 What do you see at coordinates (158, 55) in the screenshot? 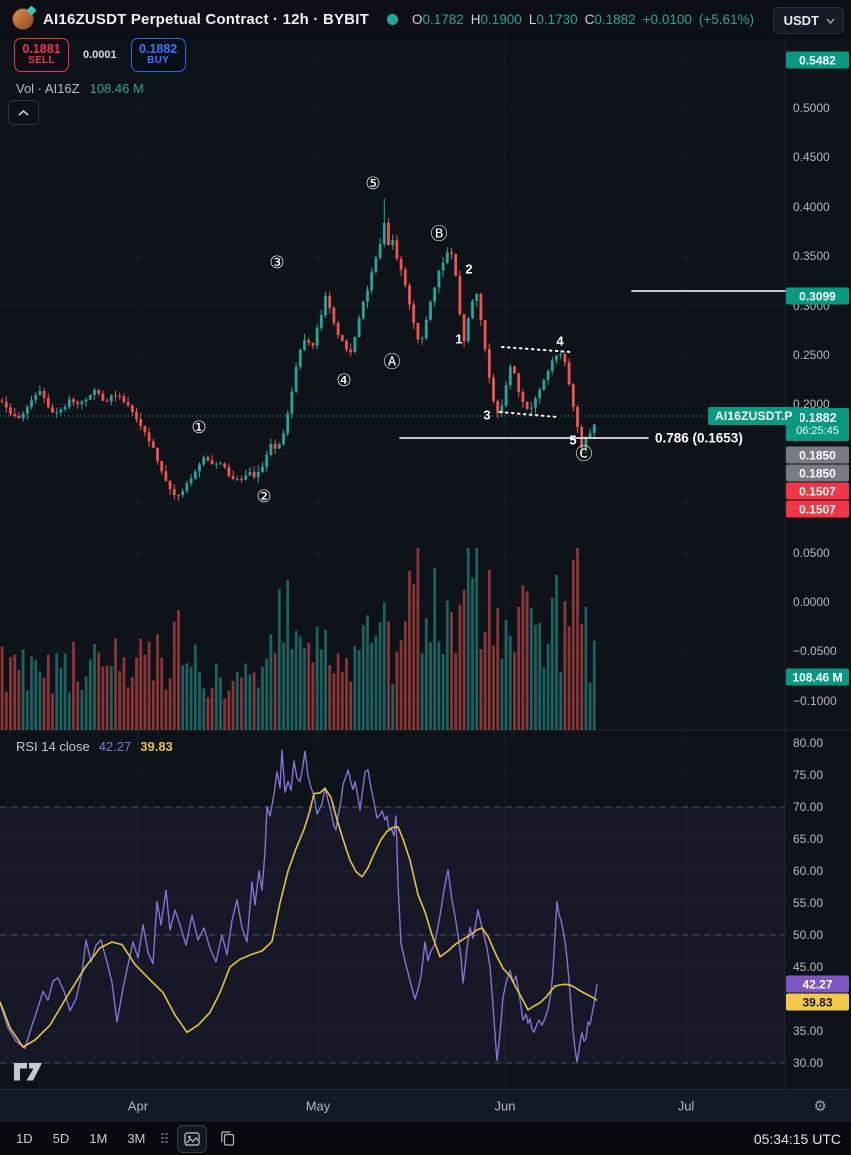
I see `buy-button: 0.1882 BUY` at bounding box center [158, 55].